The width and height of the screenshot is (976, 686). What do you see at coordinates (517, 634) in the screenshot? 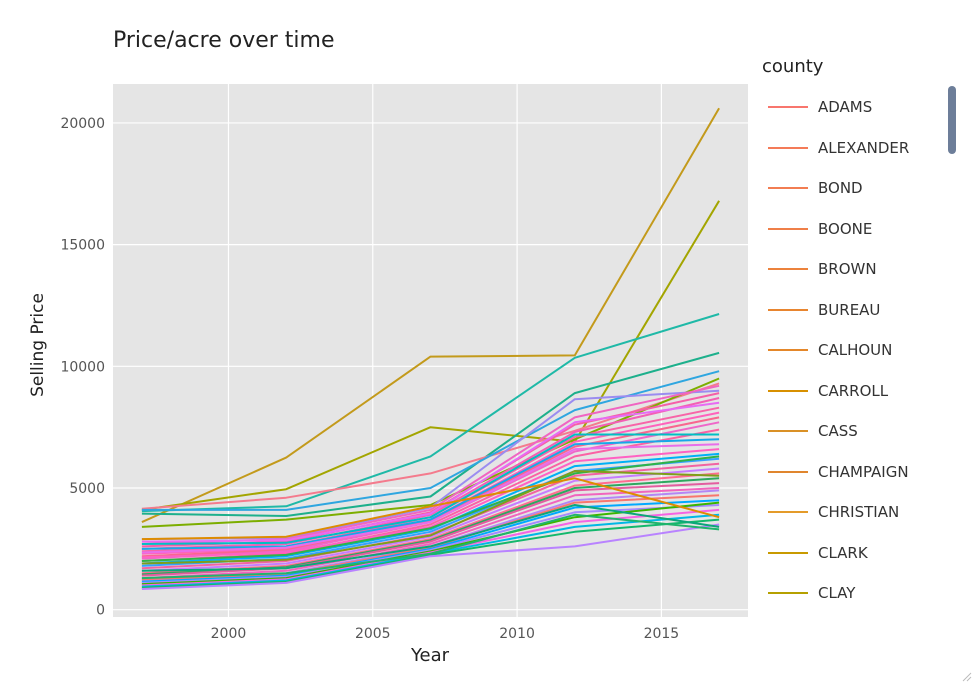
I see `x-tick-label: 2010` at bounding box center [517, 634].